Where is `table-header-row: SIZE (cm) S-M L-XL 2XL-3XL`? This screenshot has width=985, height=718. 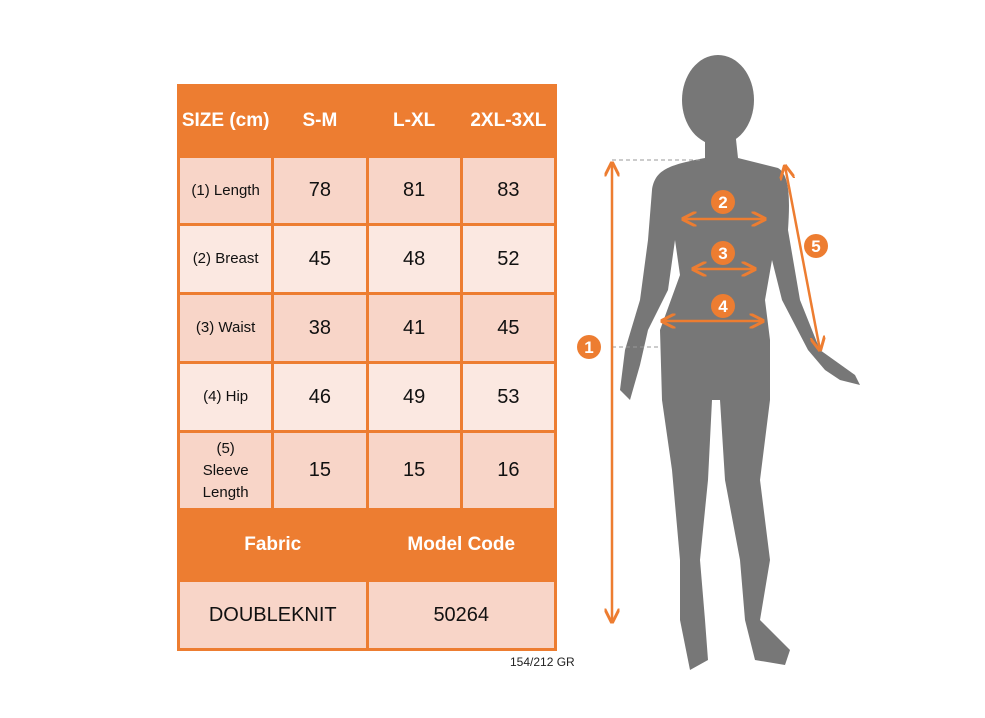
table-header-row: SIZE (cm) S-M L-XL 2XL-3XL is located at coordinates (367, 121).